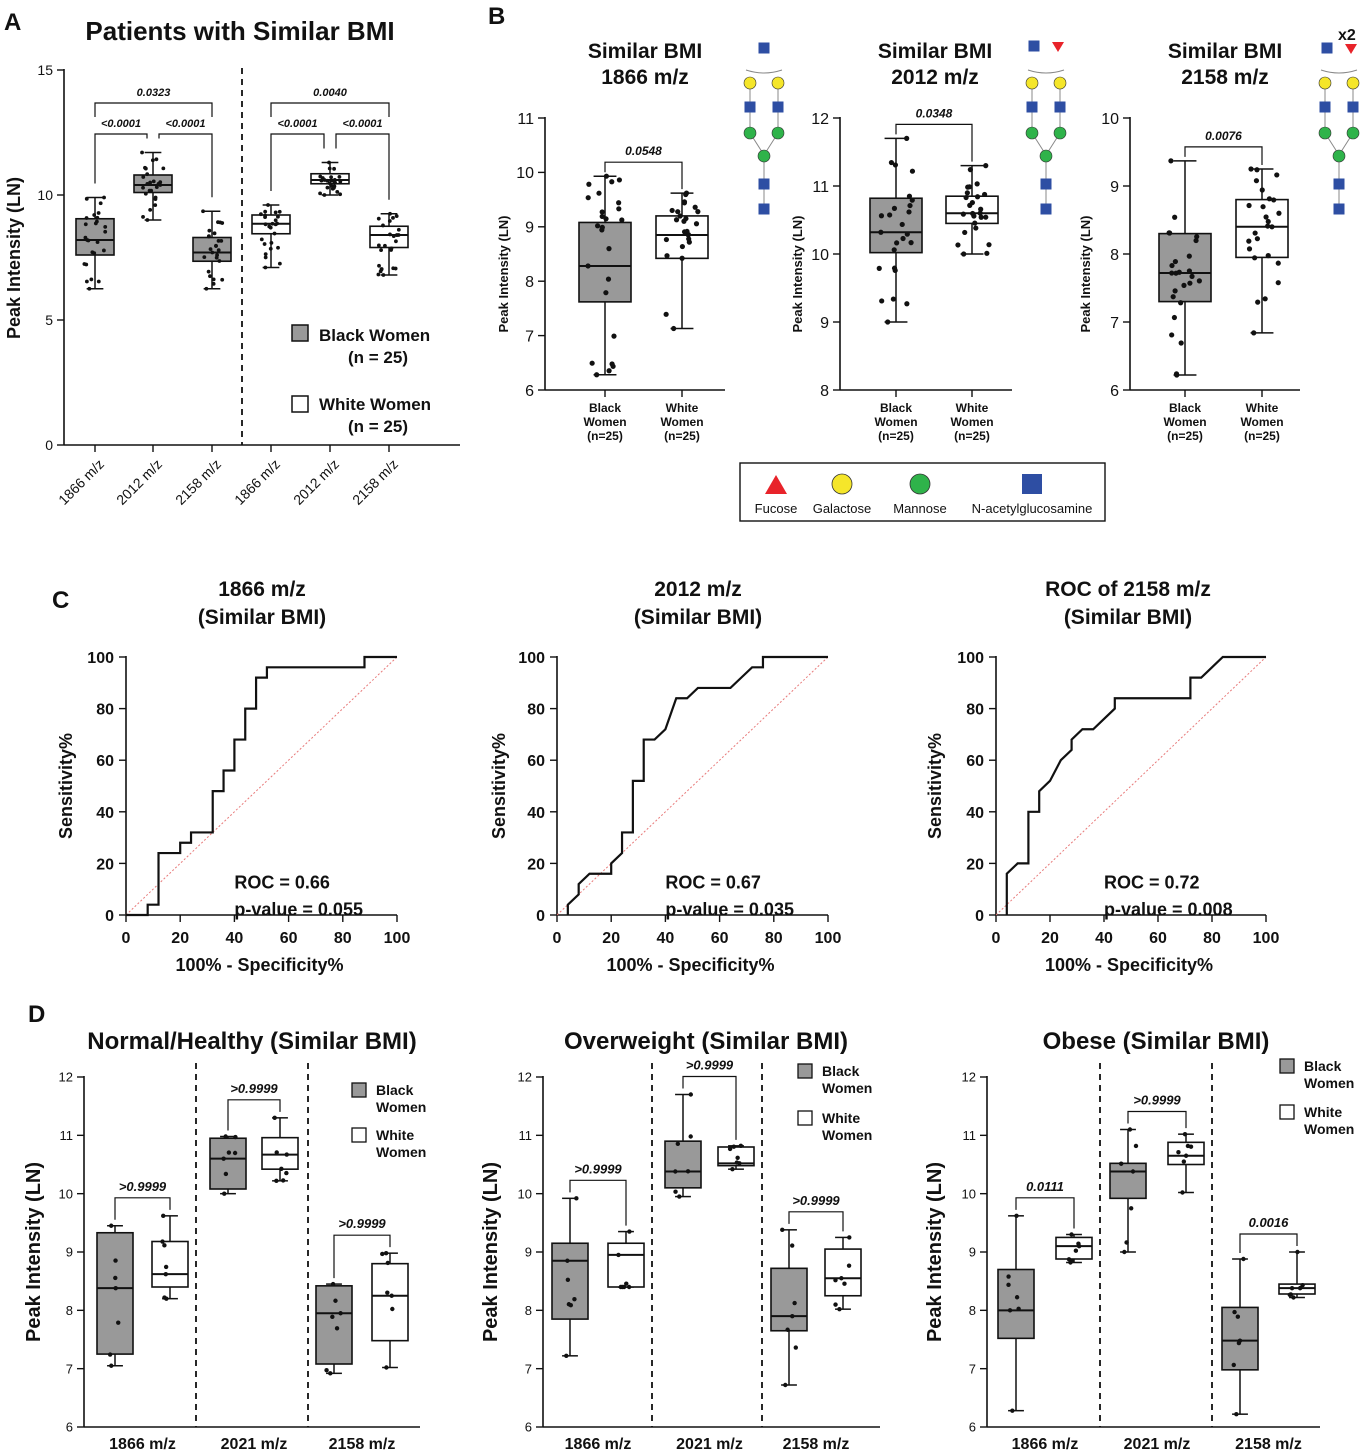 The width and height of the screenshot is (1361, 1454). I want to click on x-tick-label: 80, so click(774, 938).